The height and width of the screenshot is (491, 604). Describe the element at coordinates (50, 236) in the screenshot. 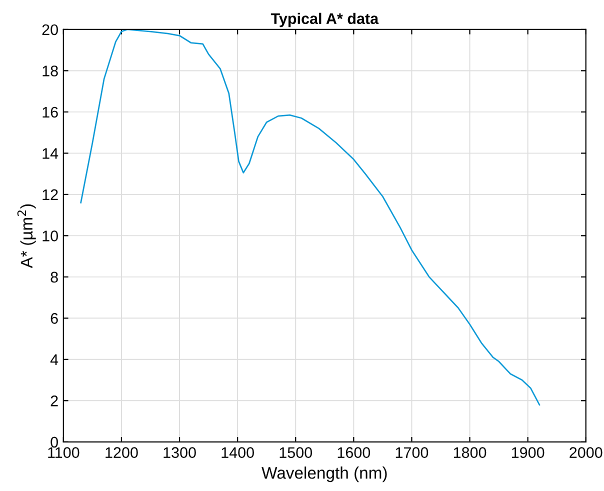

I see `y-tick-label: 10` at that location.